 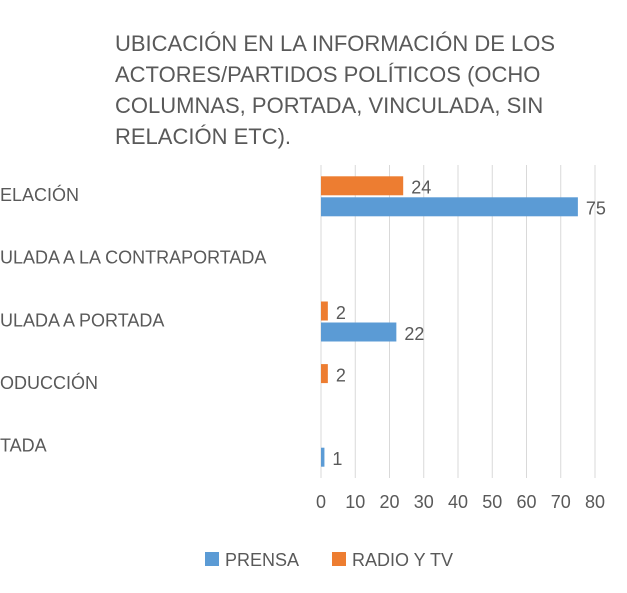 What do you see at coordinates (262, 560) in the screenshot?
I see `legend-label: PRENSA` at bounding box center [262, 560].